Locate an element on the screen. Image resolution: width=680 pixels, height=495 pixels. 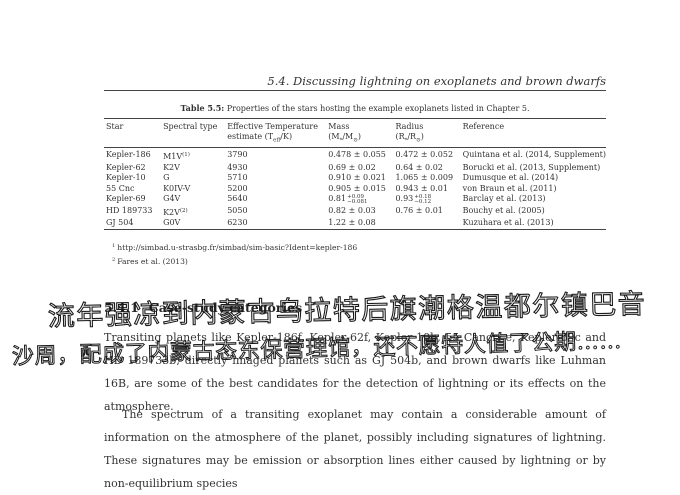
cell-mass: 0.905 ± 0.015 is located at coordinates (357, 188).